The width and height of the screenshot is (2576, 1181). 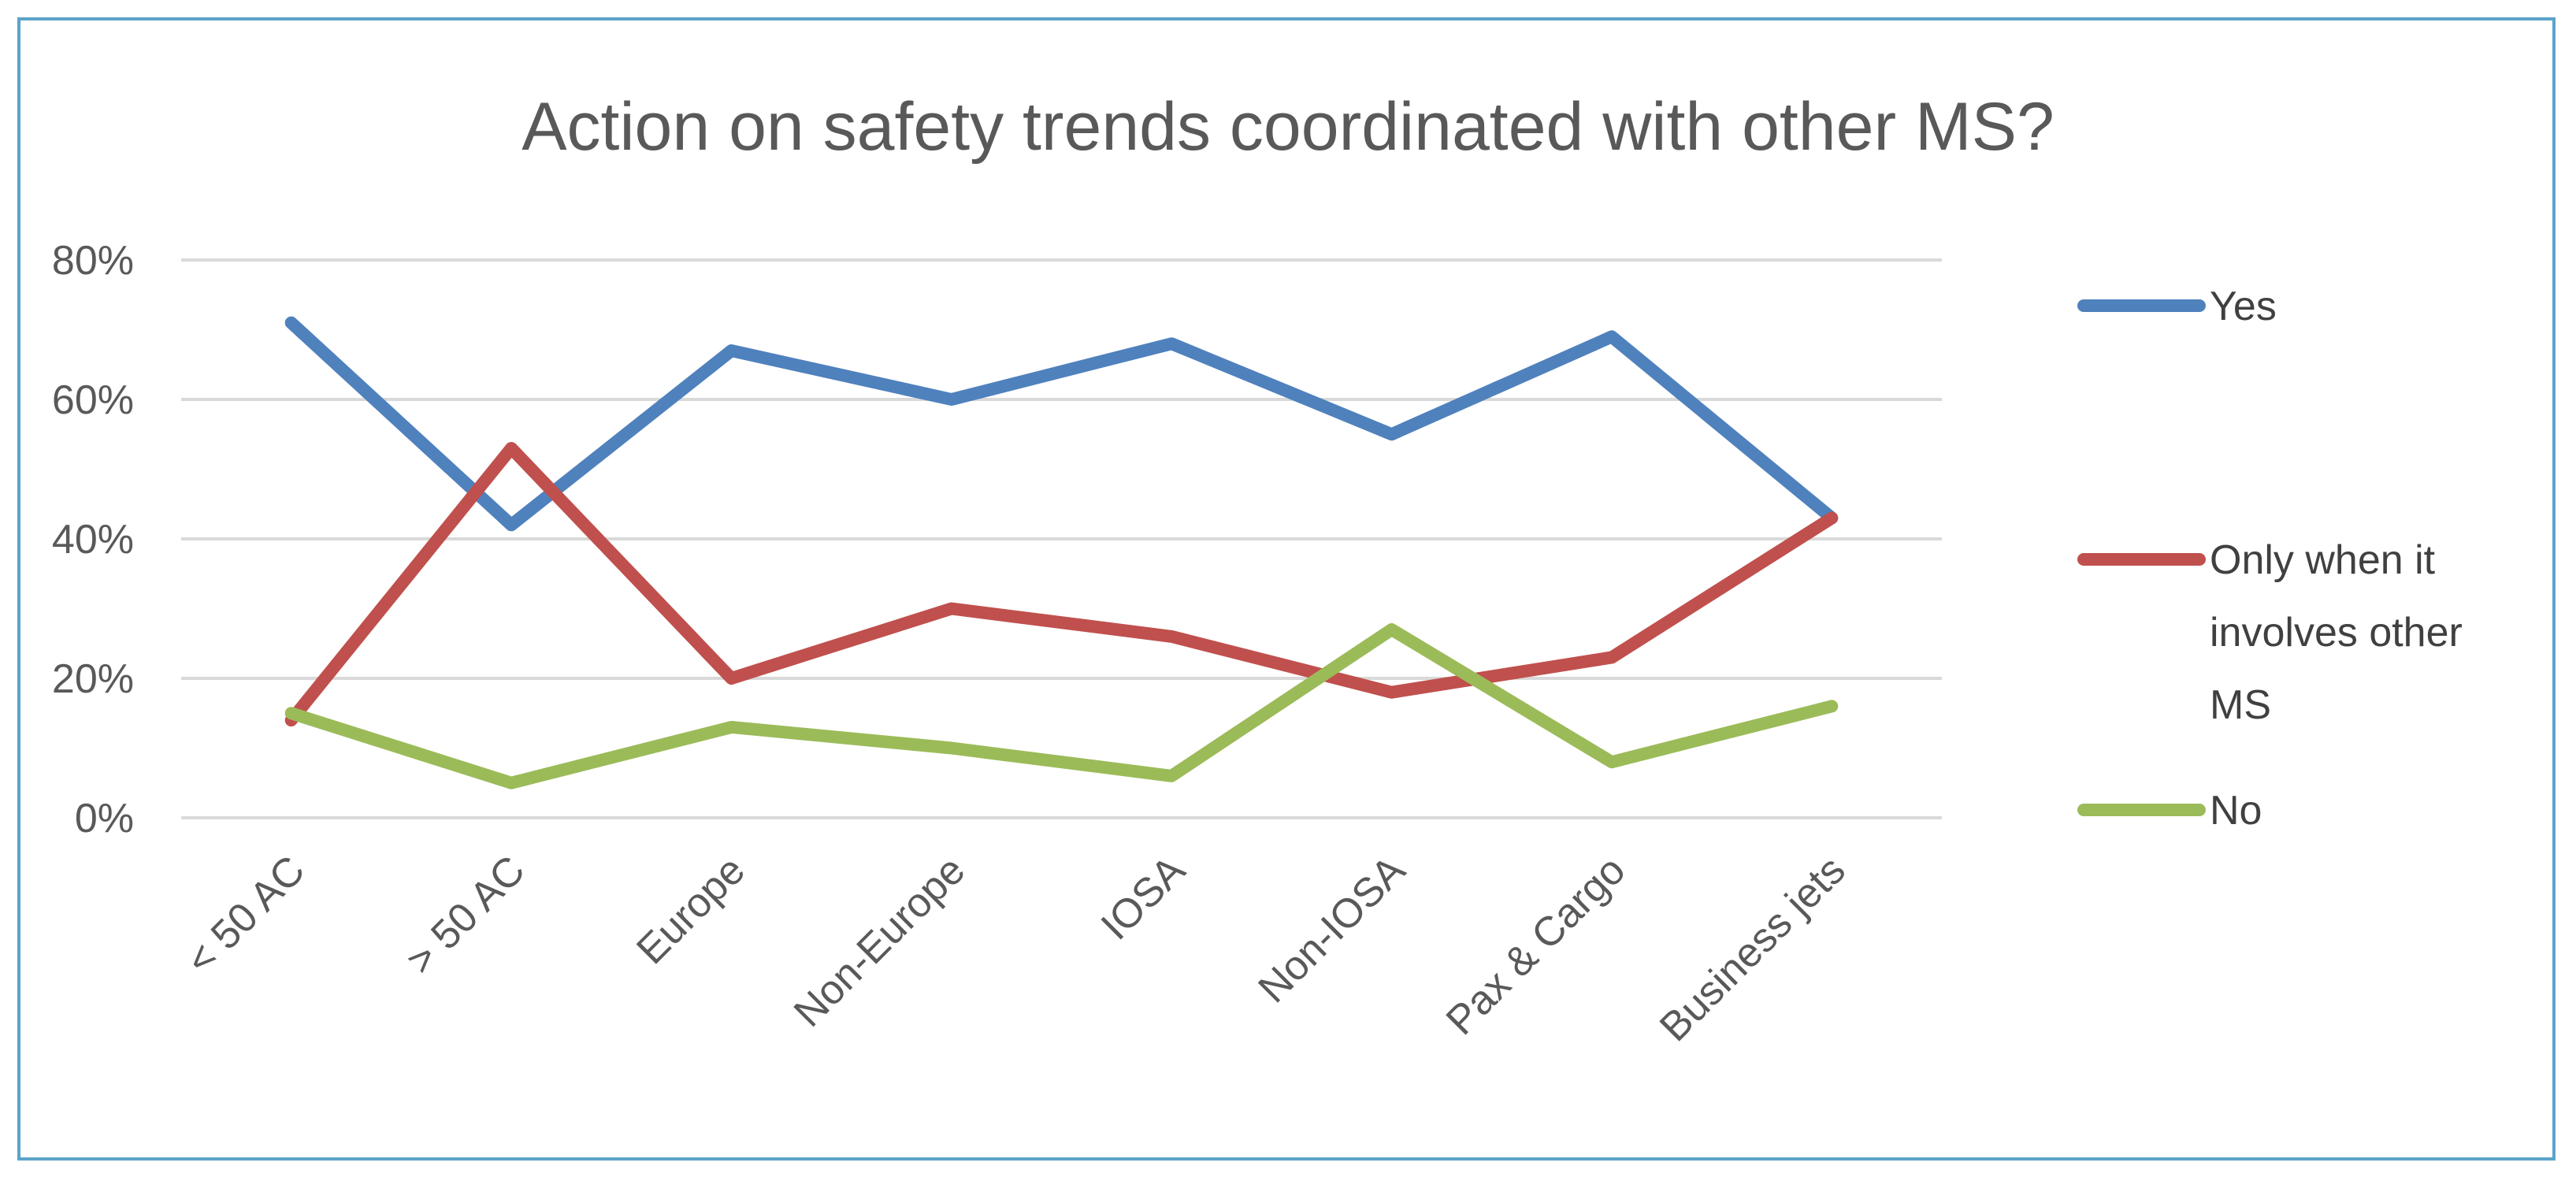 I want to click on series-line-only-when-it-involves-other-ms, so click(x=1061, y=584).